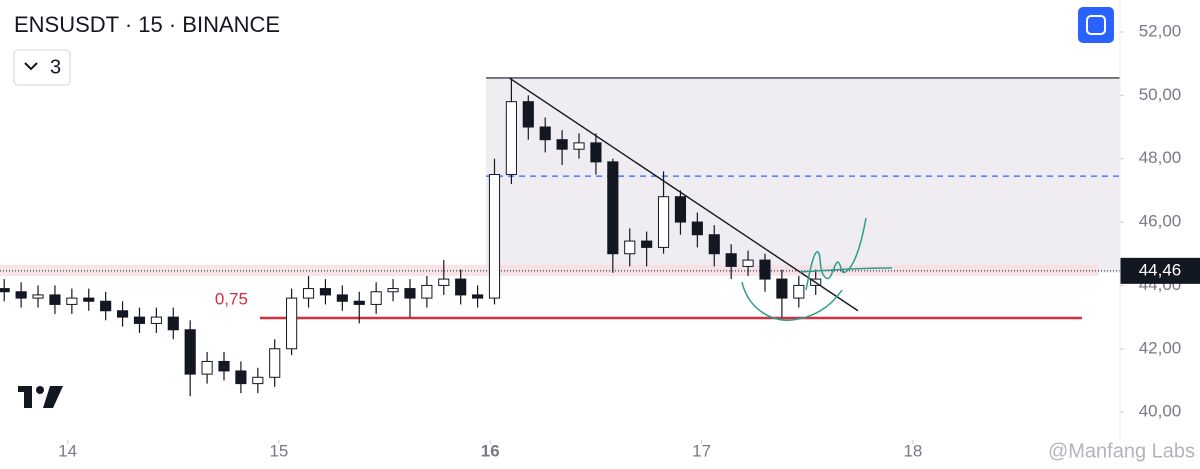 This screenshot has height=469, width=1200. I want to click on y-tick-label: 50,00, so click(1160, 94).